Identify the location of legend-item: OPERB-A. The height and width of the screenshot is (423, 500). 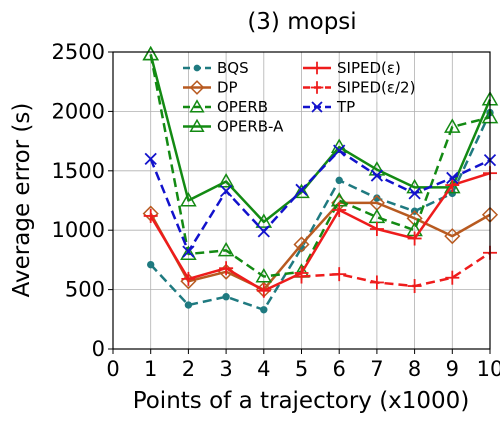
(233, 127).